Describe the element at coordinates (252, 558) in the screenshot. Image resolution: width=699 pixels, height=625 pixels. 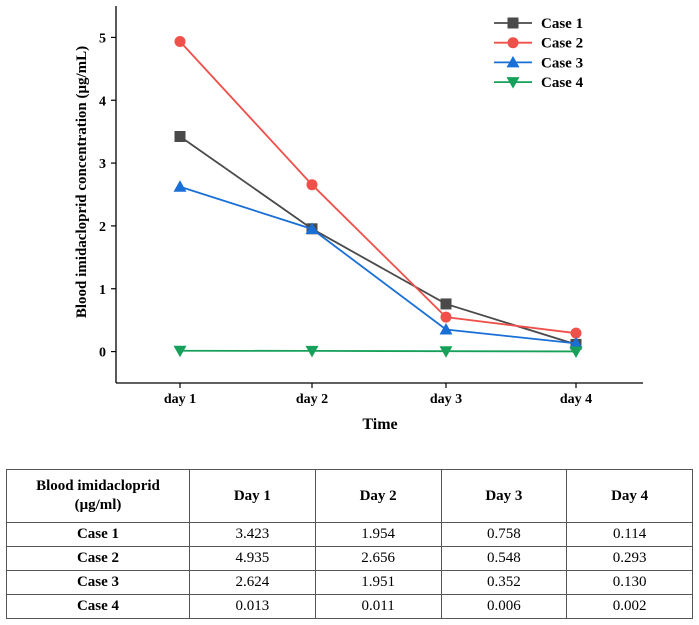
I see `table-cell: 4.935` at that location.